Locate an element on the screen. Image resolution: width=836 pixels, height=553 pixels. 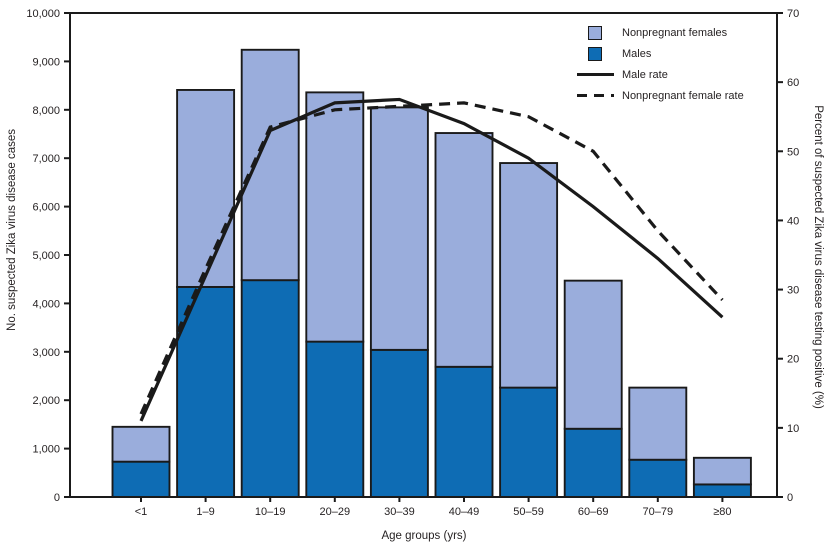
right-axis-tick-label: 20 is located at coordinates (793, 360).